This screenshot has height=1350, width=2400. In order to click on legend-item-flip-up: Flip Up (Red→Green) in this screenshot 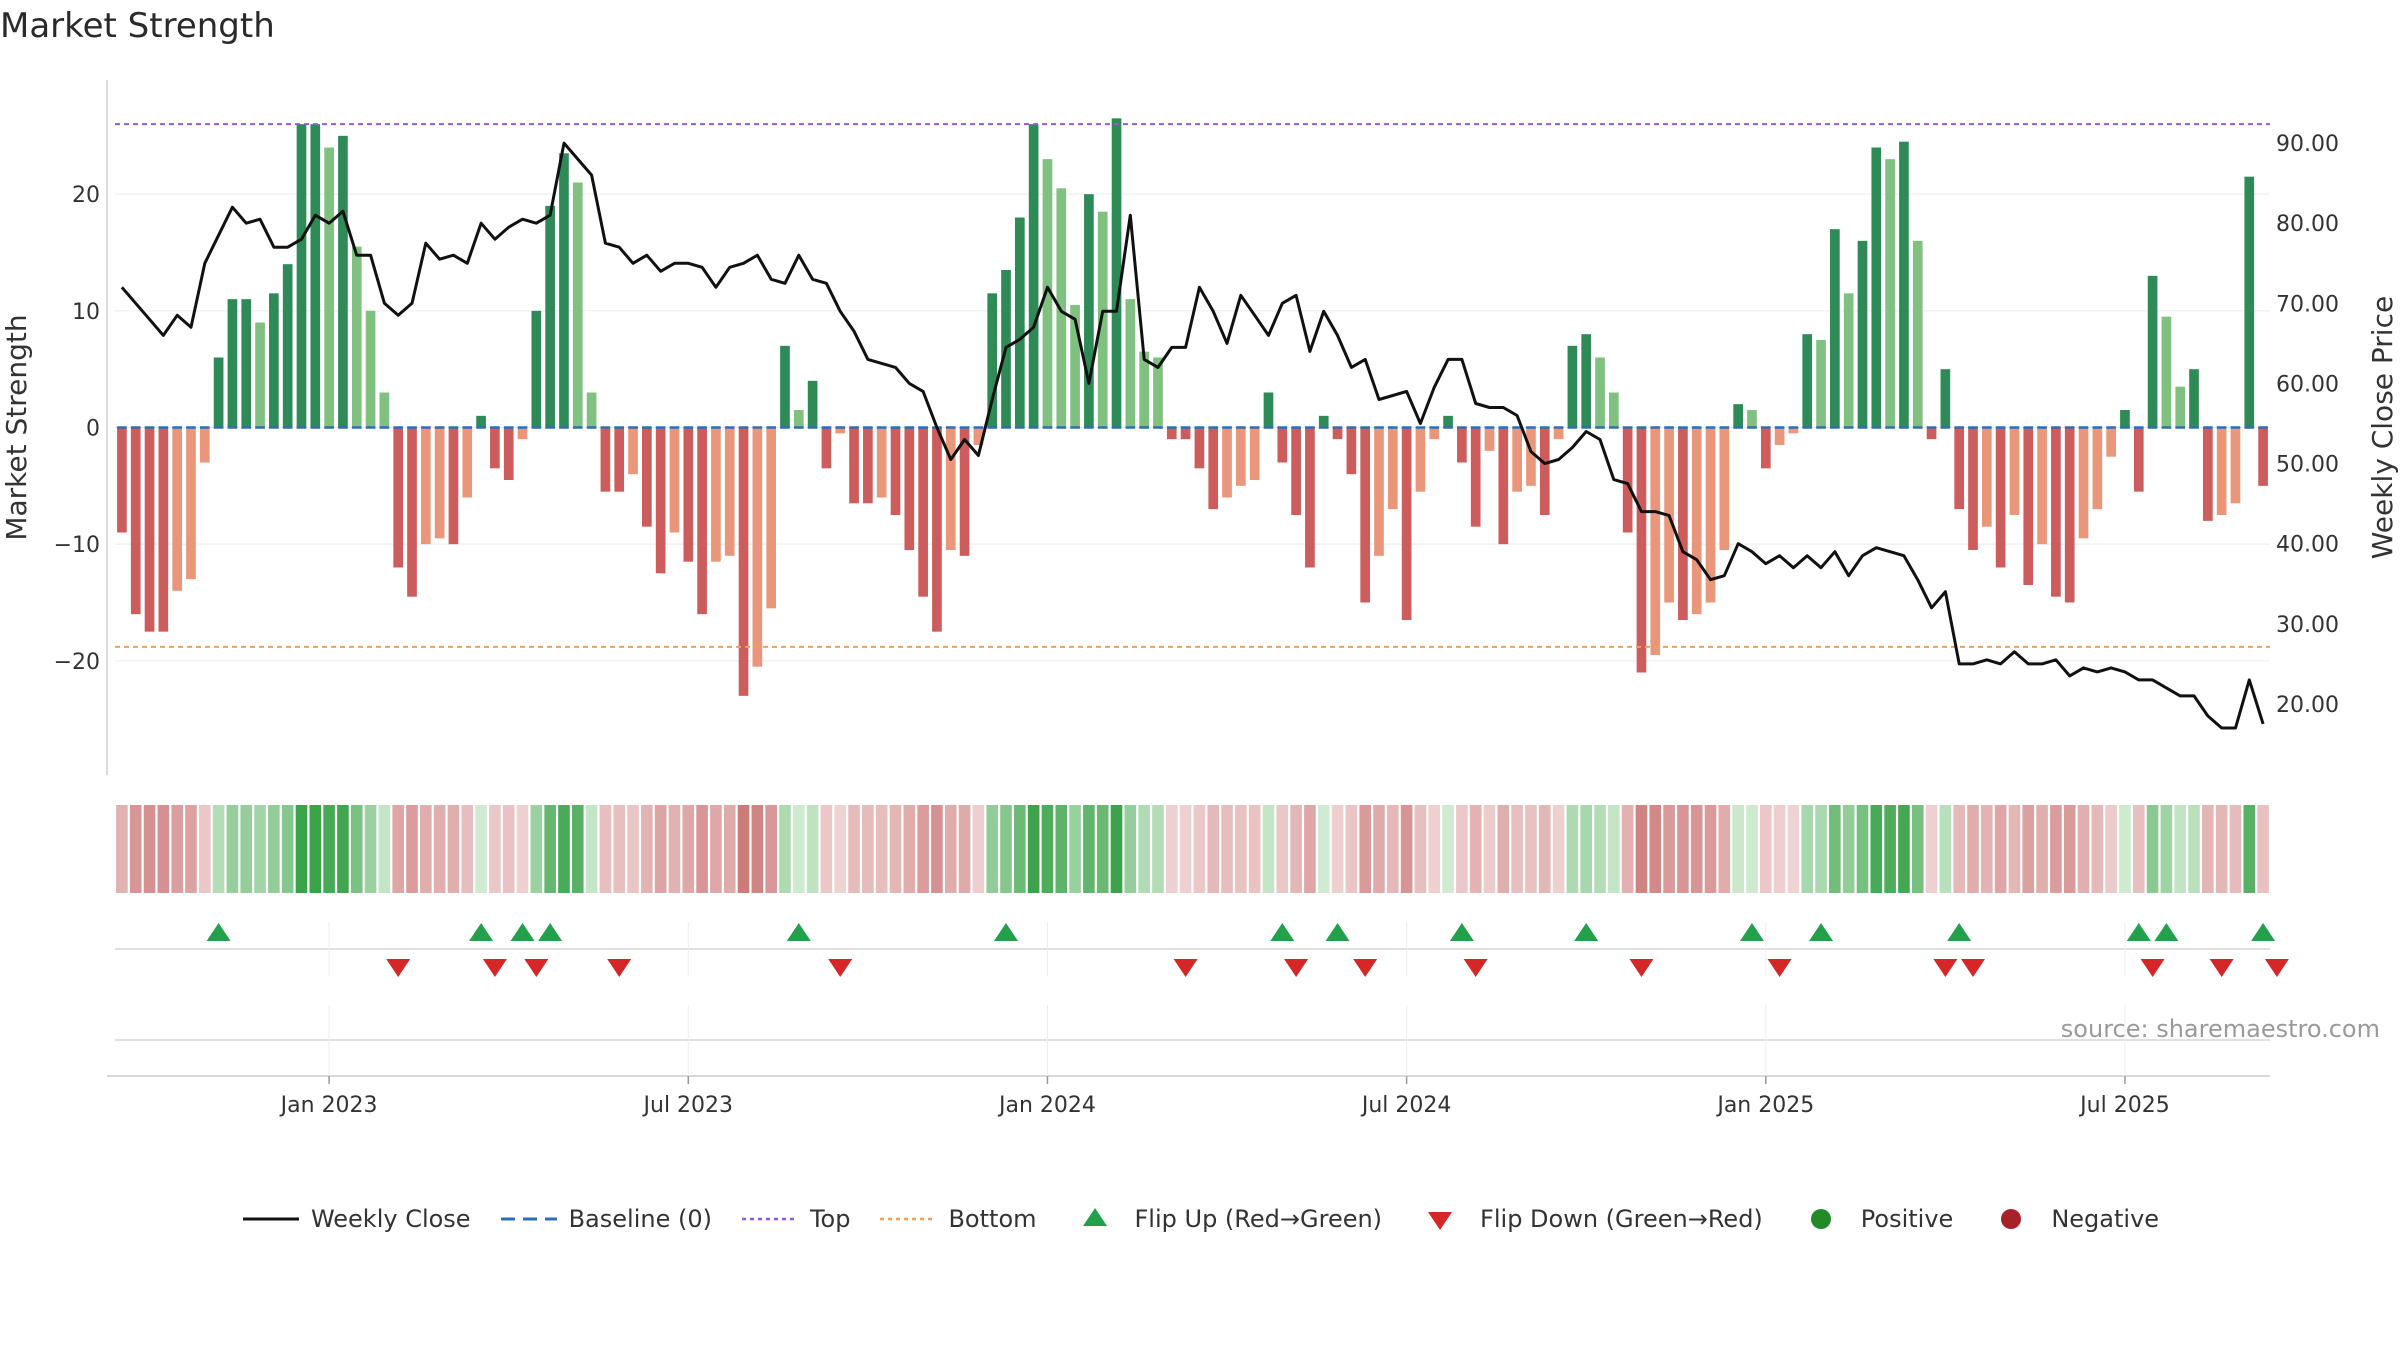, I will do `click(1223, 1219)`.